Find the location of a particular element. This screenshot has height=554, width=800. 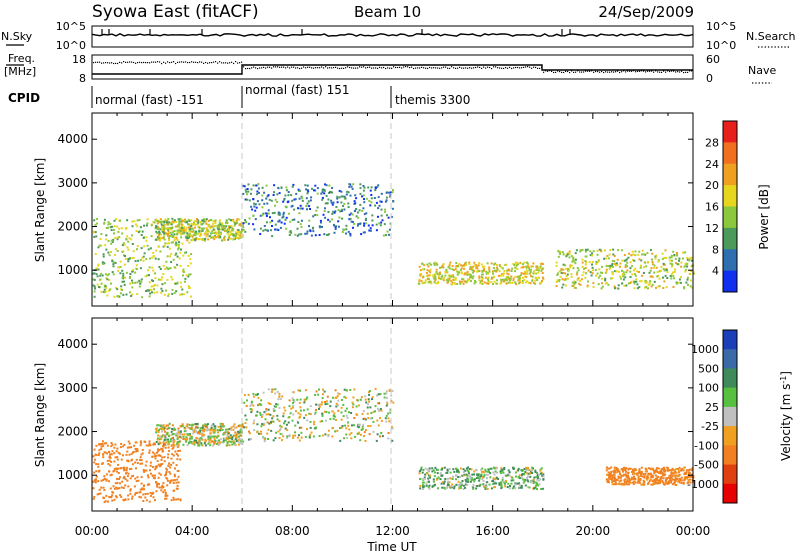

x-tick-label: 00:00 is located at coordinates (693, 531).